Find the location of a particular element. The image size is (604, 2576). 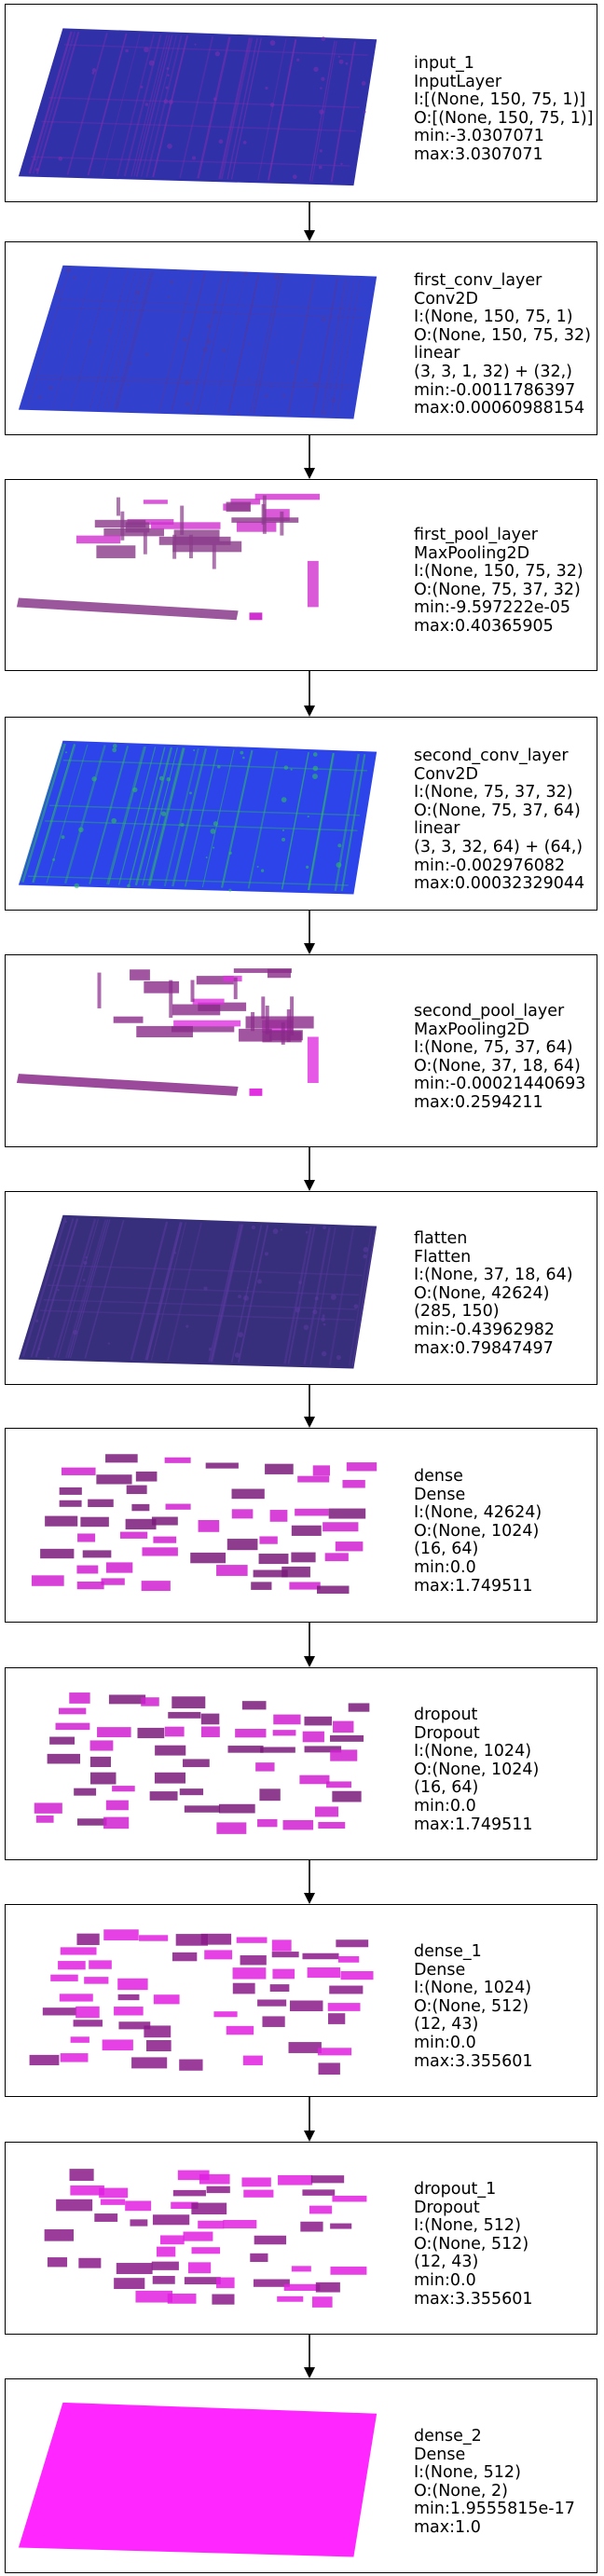

layer-detail: min:0.0 is located at coordinates (445, 1567).